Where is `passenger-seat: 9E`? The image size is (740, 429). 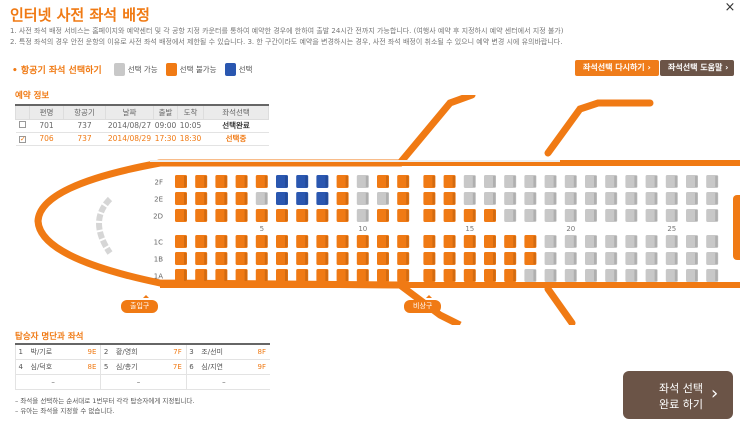 passenger-seat: 9E is located at coordinates (88, 352).